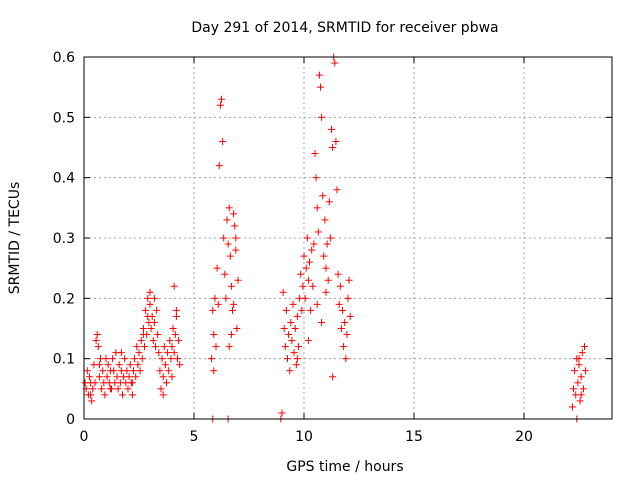 This screenshot has height=484, width=640. I want to click on y-axis-label: SRMTID / TECUs, so click(15, 238).